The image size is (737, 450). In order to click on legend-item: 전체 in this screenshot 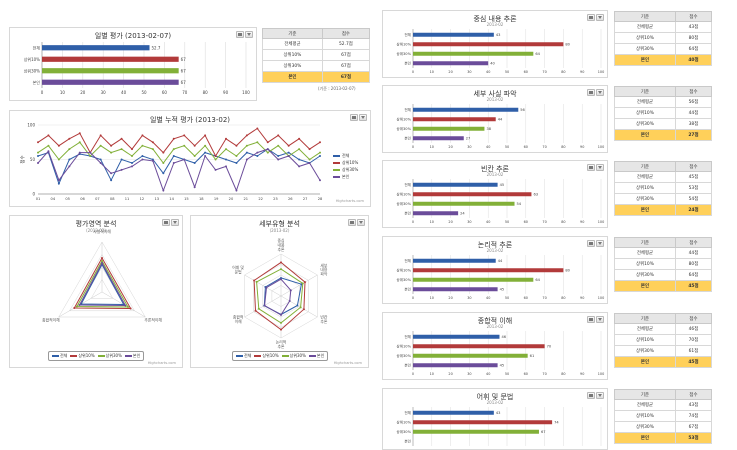, I will do `click(59, 356)`.